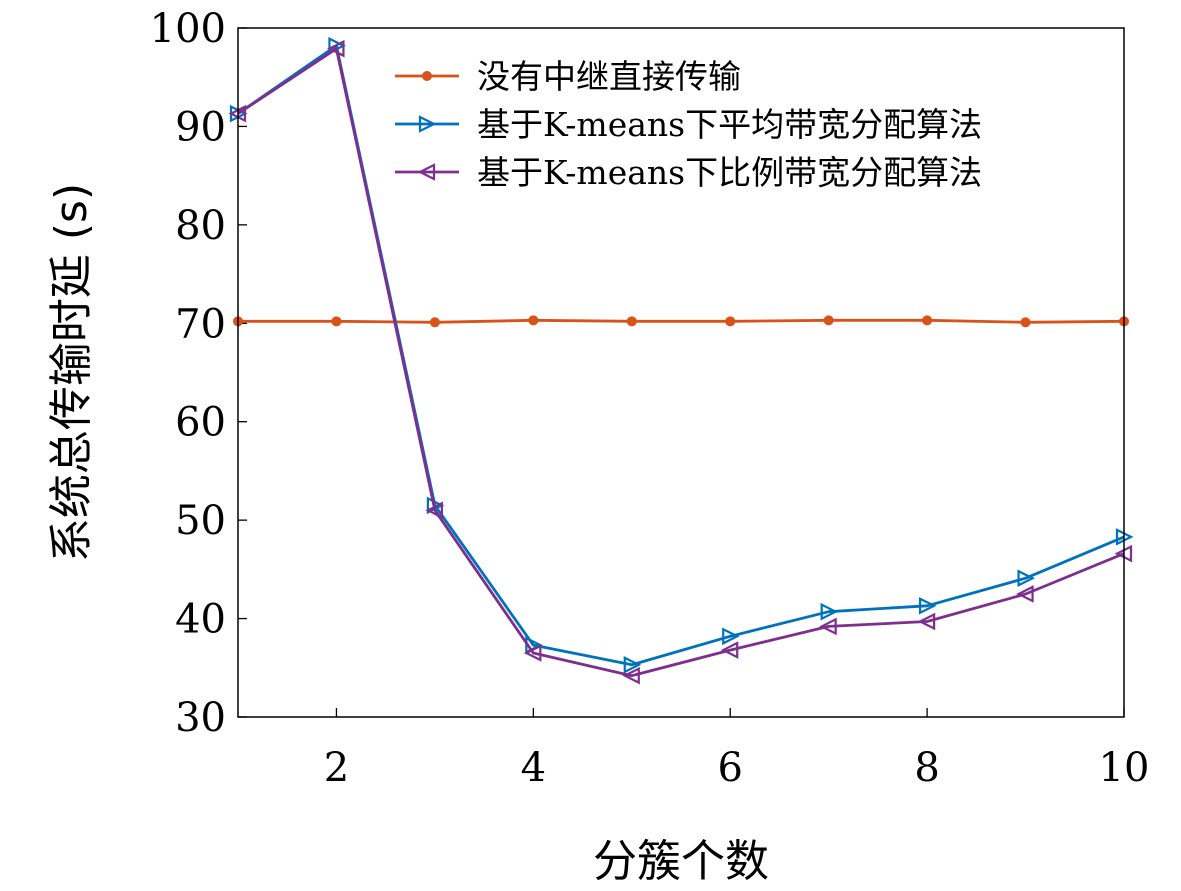  What do you see at coordinates (188, 29) in the screenshot?
I see `y-tick-label: 100` at bounding box center [188, 29].